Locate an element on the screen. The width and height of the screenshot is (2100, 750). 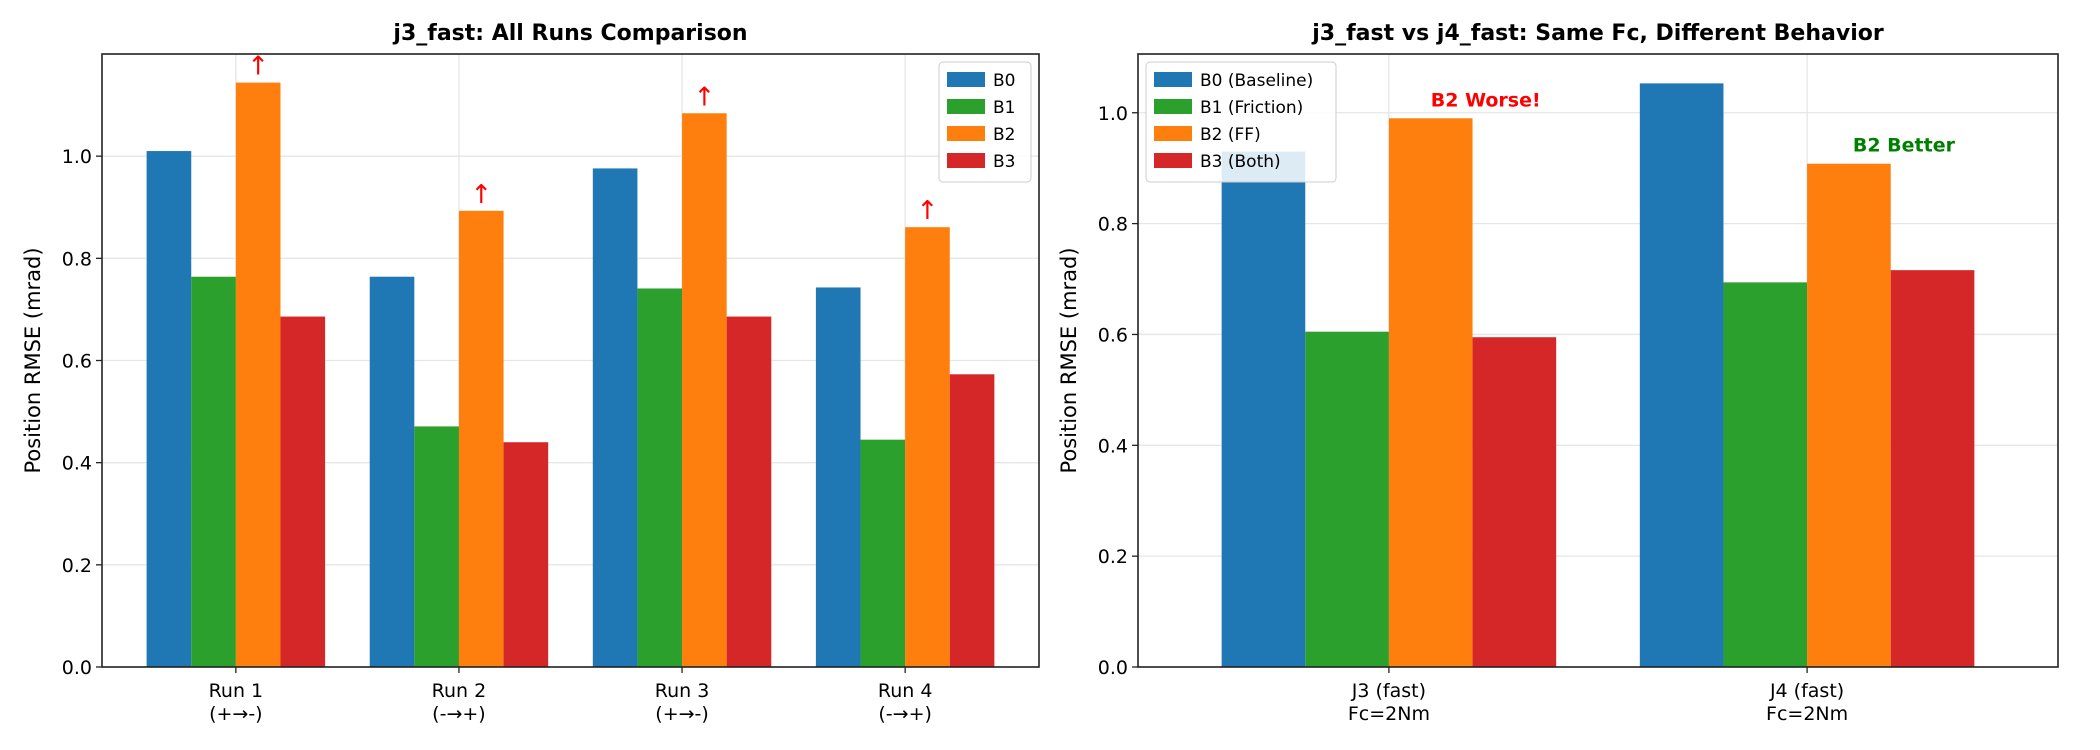
legend-label: B3 is located at coordinates (1004, 162).